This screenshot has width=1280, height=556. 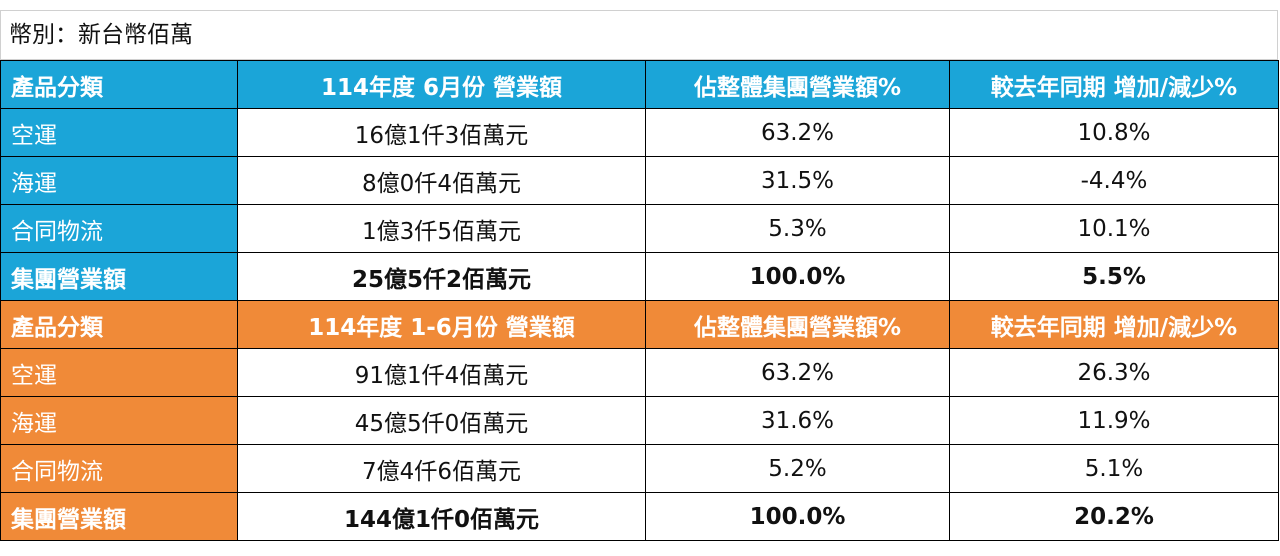 What do you see at coordinates (797, 468) in the screenshot?
I see `share-cell: 5.2%` at bounding box center [797, 468].